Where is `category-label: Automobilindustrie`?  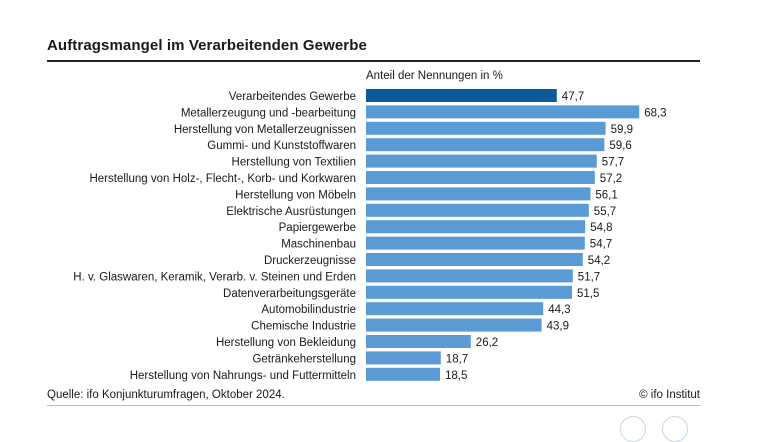 category-label: Automobilindustrie is located at coordinates (308, 310).